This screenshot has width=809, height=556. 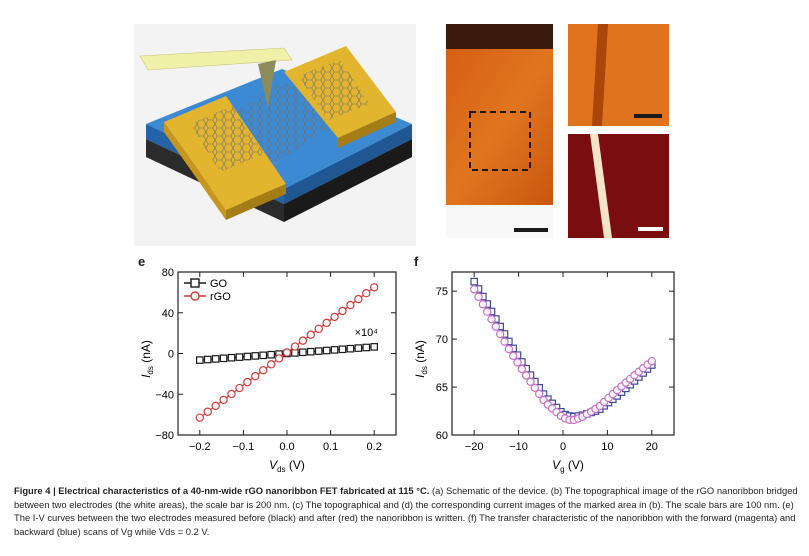 I want to click on chart-e-ylabel: Ids (nA), so click(x=147, y=359).